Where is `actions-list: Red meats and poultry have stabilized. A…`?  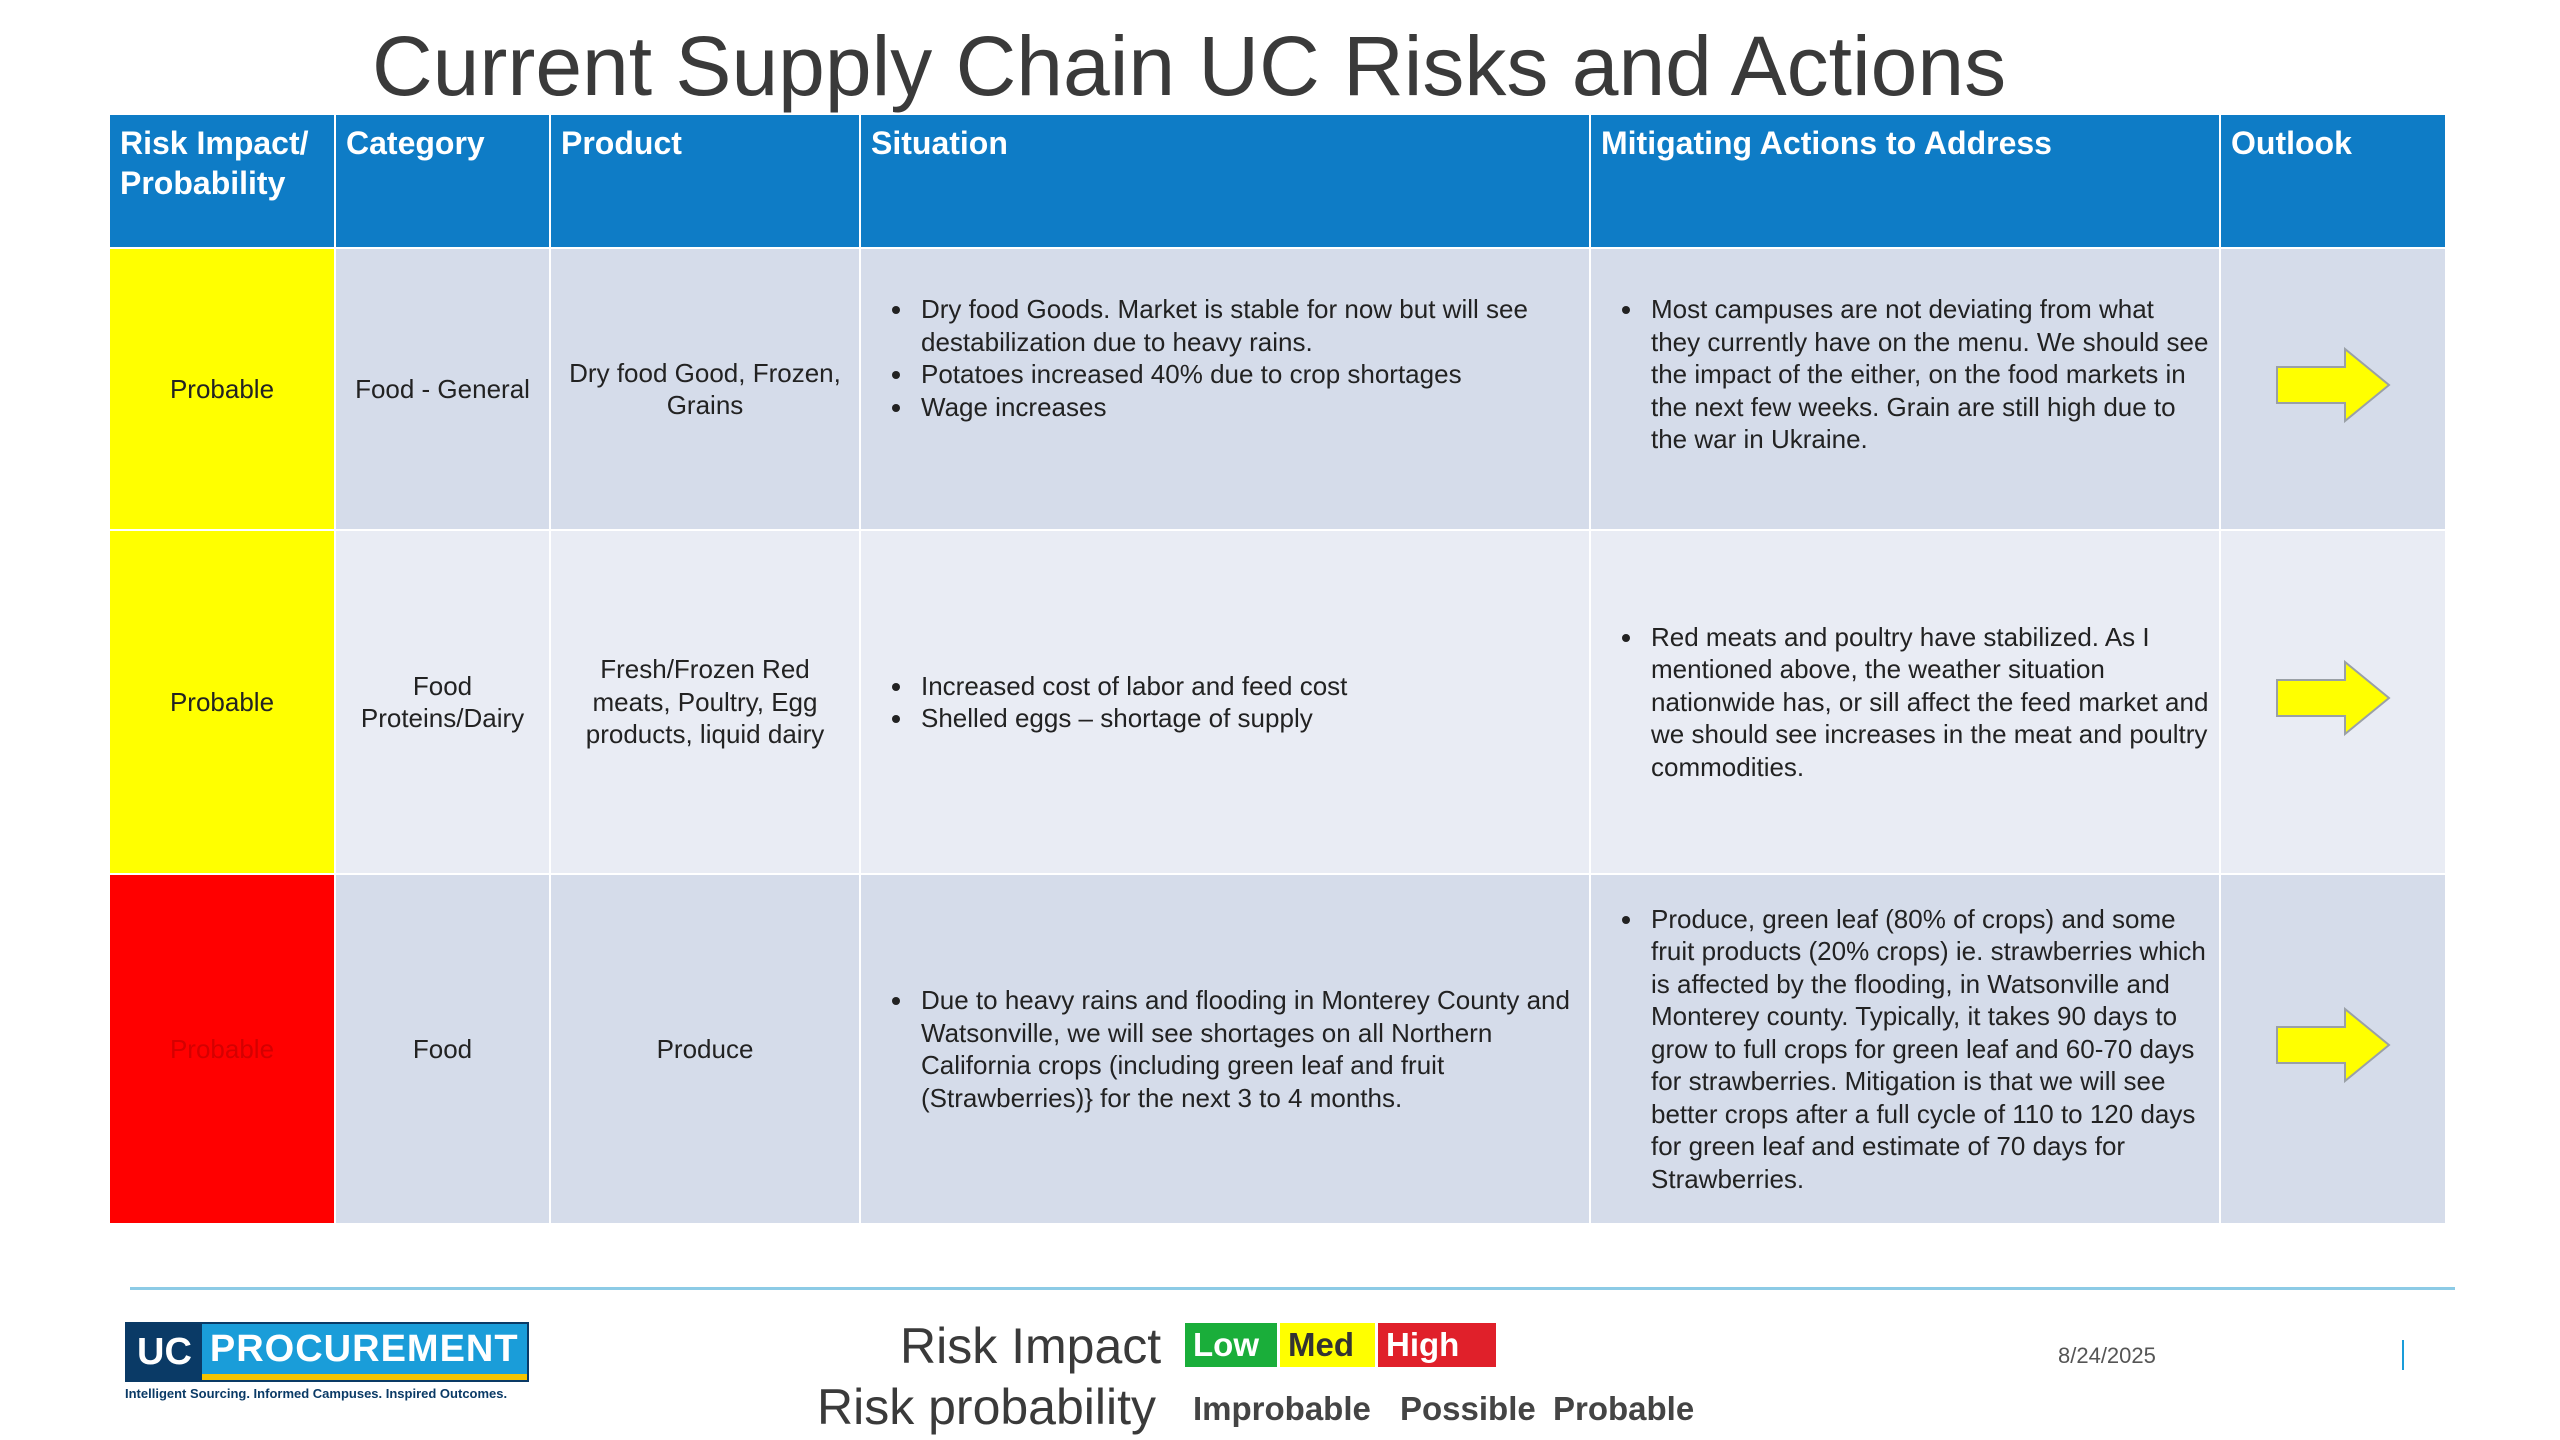 actions-list: Red meats and poultry have stabilized. A… is located at coordinates (1905, 702).